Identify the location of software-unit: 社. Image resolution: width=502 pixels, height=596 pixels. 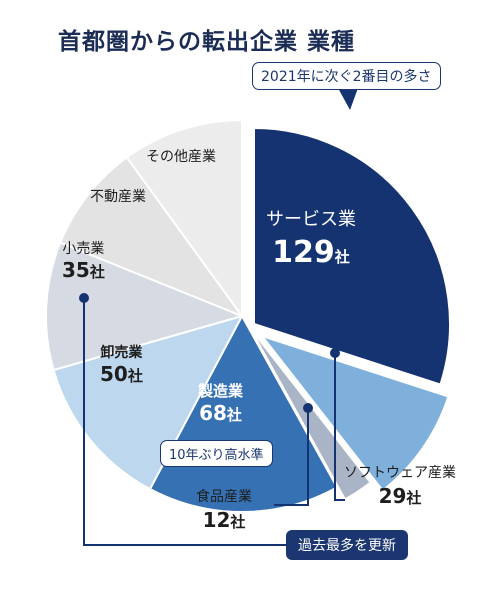
(414, 498).